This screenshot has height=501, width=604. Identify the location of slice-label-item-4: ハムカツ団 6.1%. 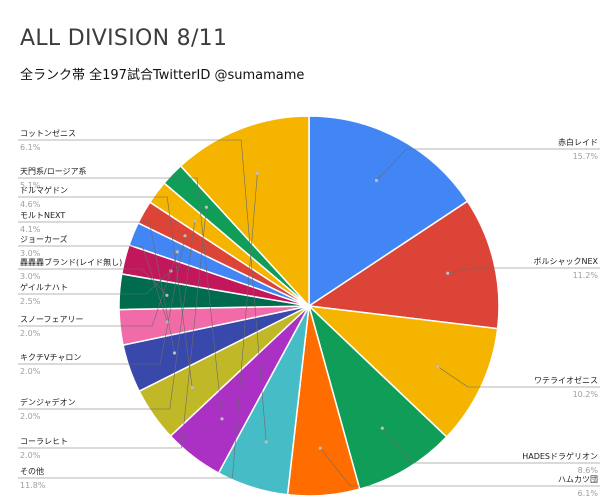
(459, 472).